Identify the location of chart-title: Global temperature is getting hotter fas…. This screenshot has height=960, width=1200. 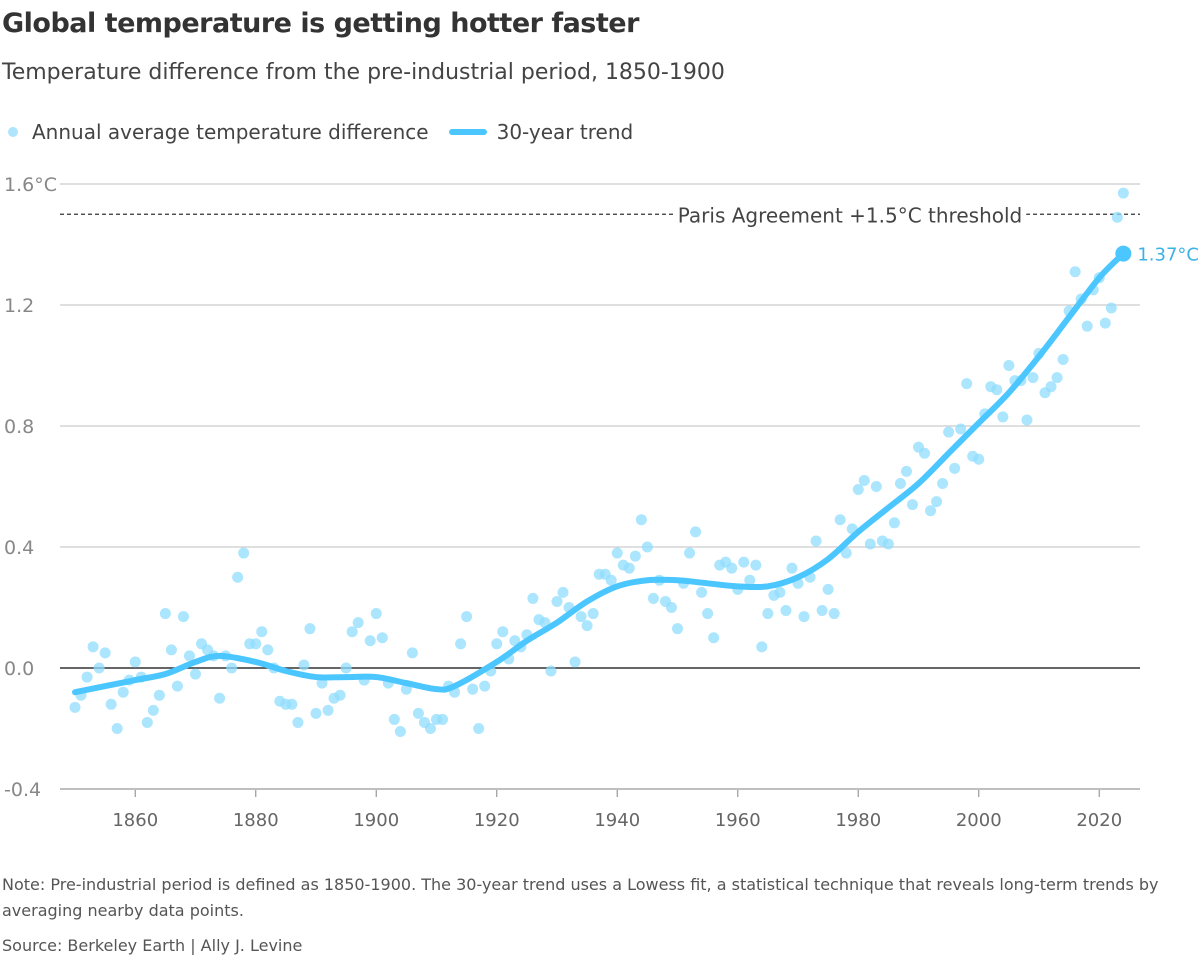
(320, 23).